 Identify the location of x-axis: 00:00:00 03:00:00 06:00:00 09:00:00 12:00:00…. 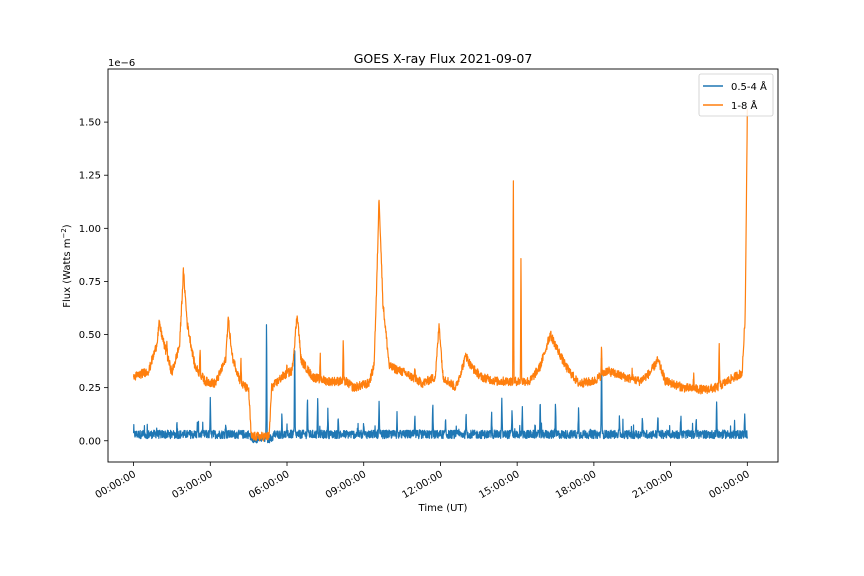
(423, 481).